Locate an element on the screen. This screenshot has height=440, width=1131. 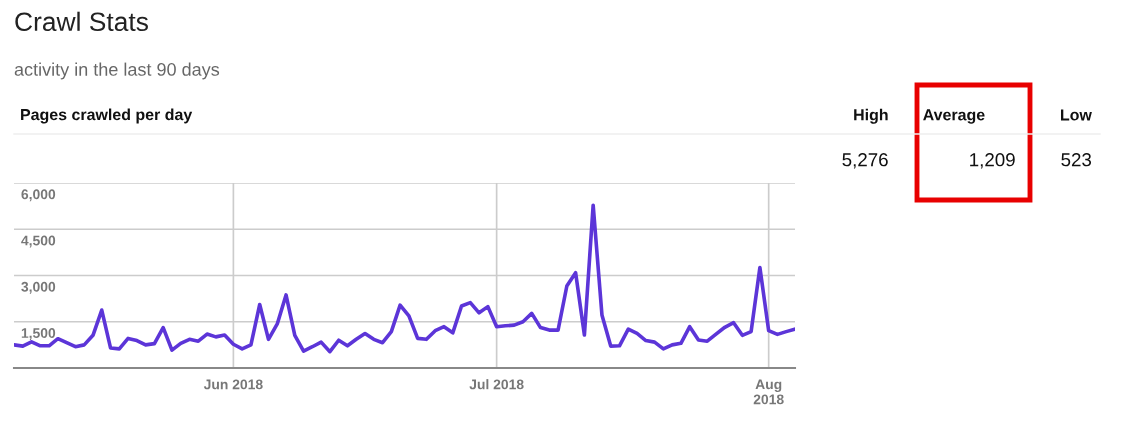
y-tick-label: 6,000 is located at coordinates (38, 195).